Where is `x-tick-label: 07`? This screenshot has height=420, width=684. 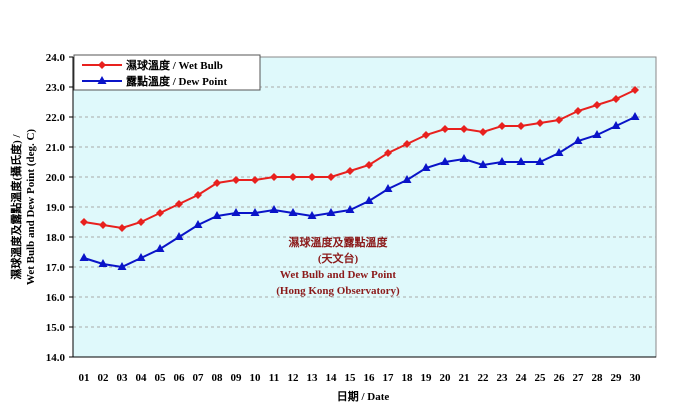
x-tick-label: 07 is located at coordinates (199, 378).